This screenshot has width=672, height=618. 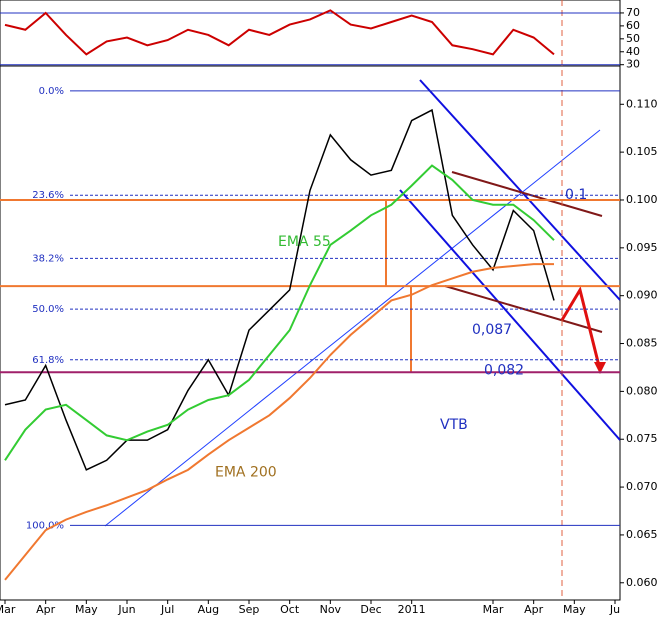 What do you see at coordinates (527, 194) in the screenshot?
I see `wedge-upper` at bounding box center [527, 194].